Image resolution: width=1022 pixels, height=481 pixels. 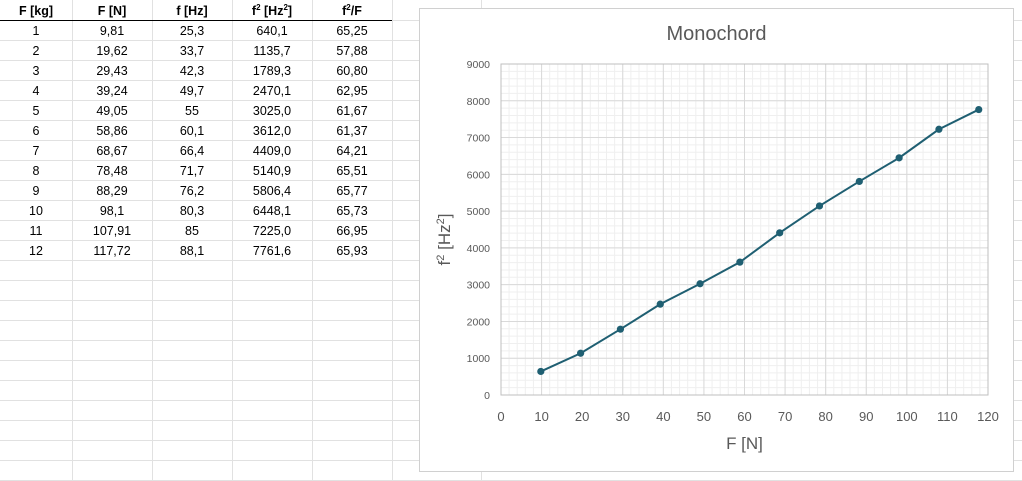 What do you see at coordinates (272, 111) in the screenshot?
I see `table-cell: 3025,0` at bounding box center [272, 111].